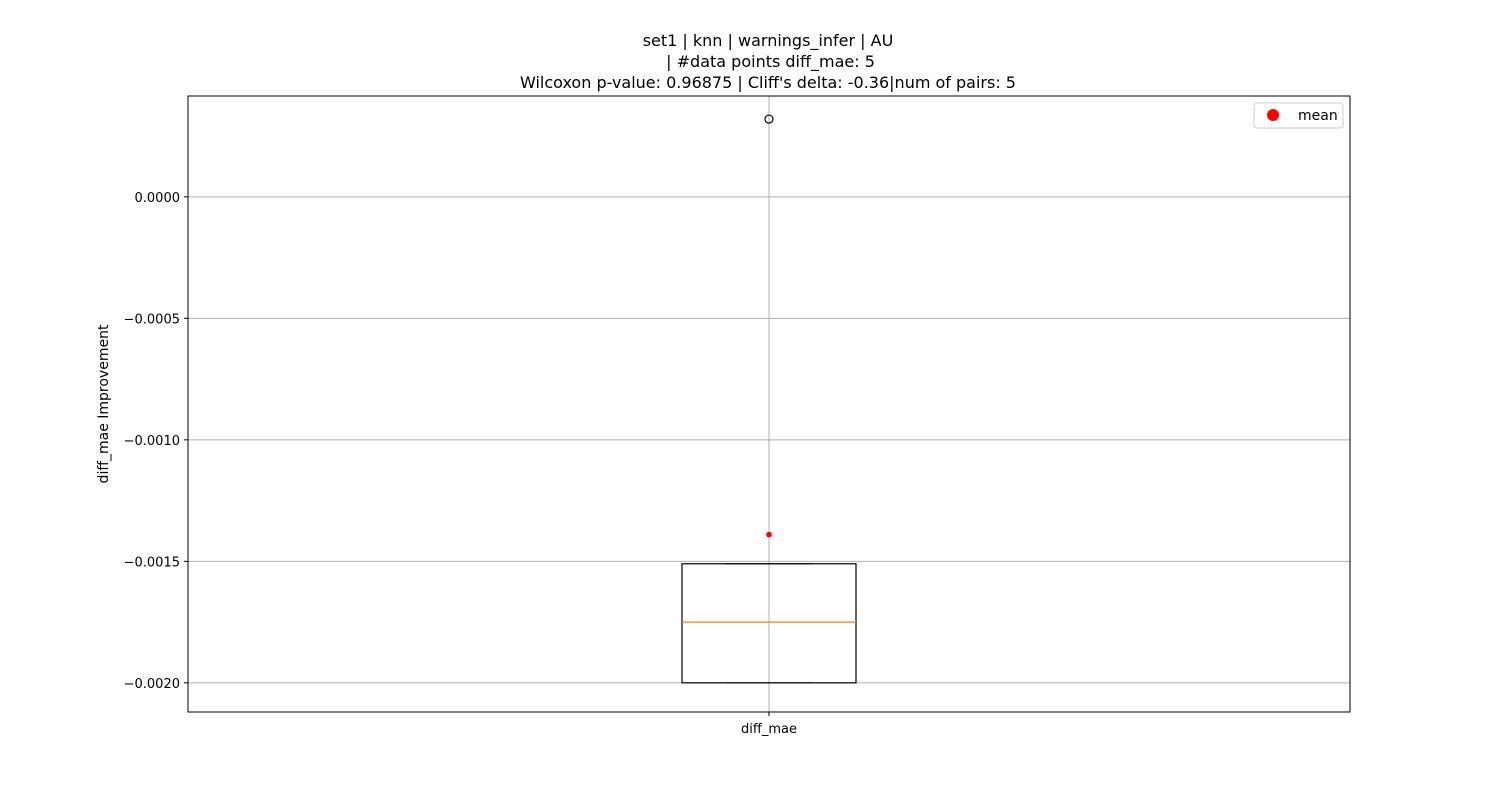 The width and height of the screenshot is (1500, 800). I want to click on y-tick-label: −0.0005, so click(152, 319).